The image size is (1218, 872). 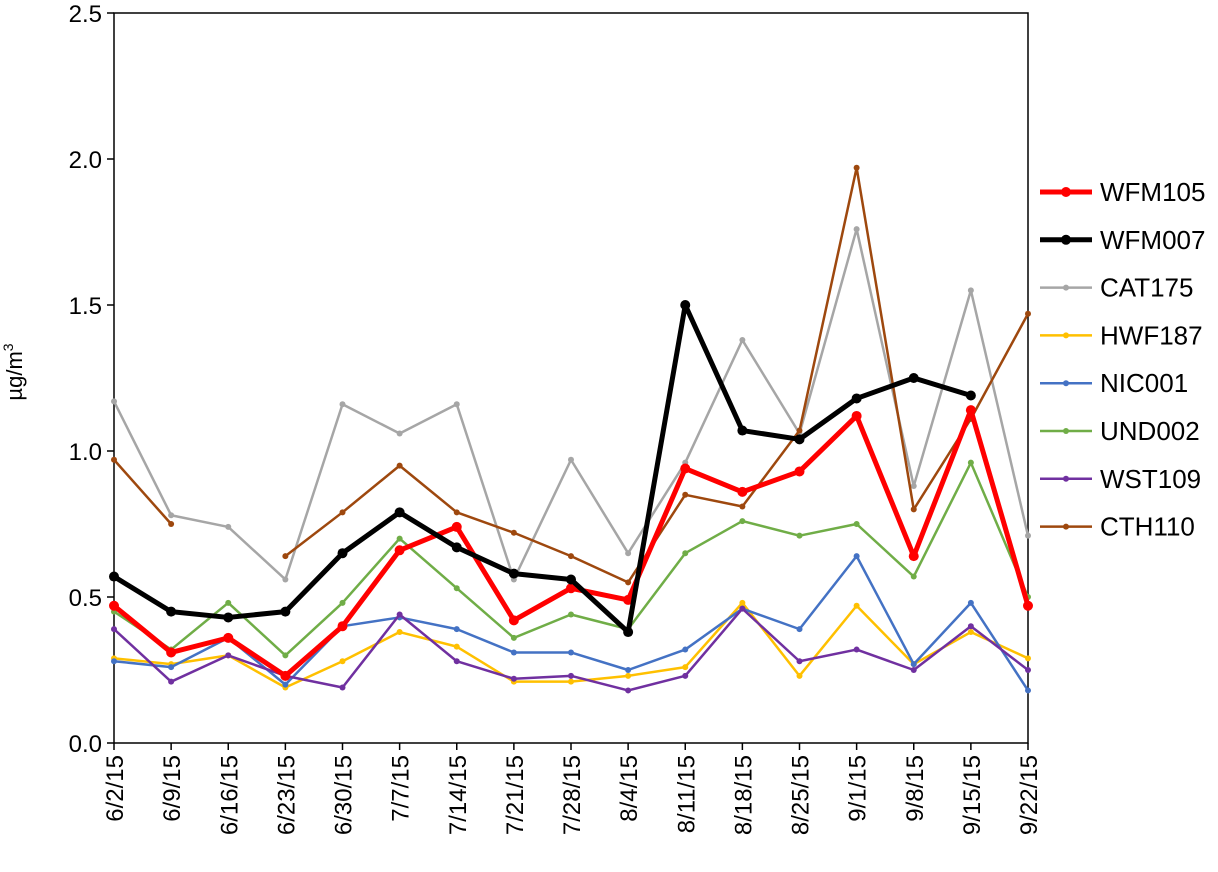 What do you see at coordinates (743, 795) in the screenshot?
I see `x-tick-label: 8/18/15` at bounding box center [743, 795].